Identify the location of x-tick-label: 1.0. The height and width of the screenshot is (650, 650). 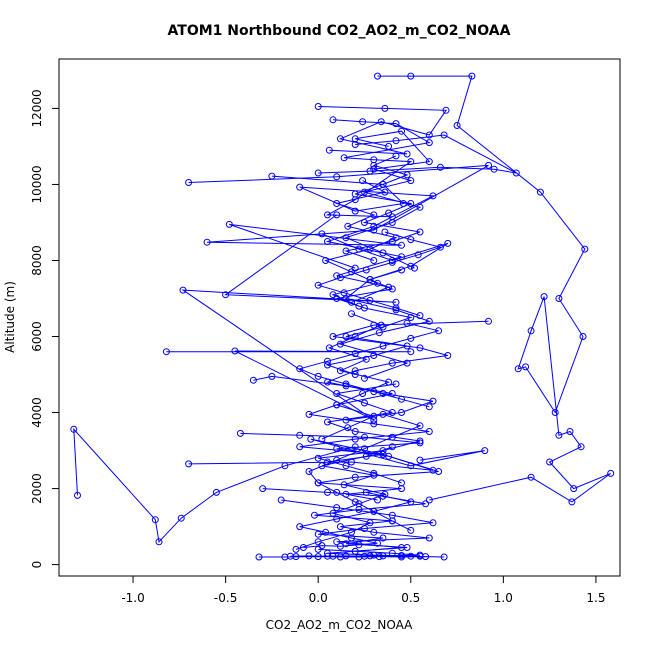
(503, 598).